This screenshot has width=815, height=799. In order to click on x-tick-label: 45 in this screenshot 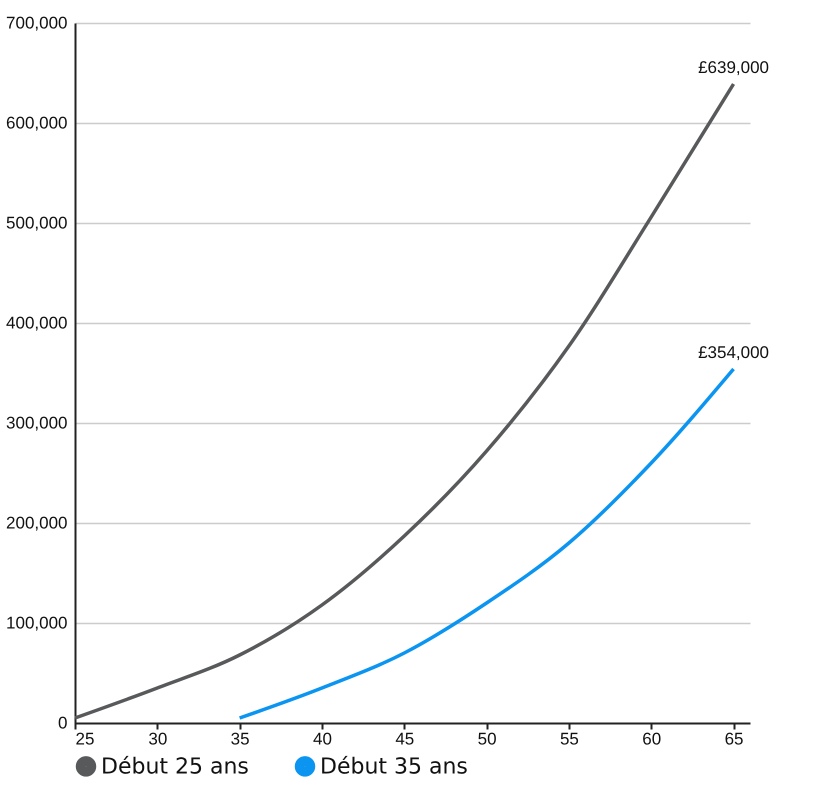, I will do `click(404, 739)`.